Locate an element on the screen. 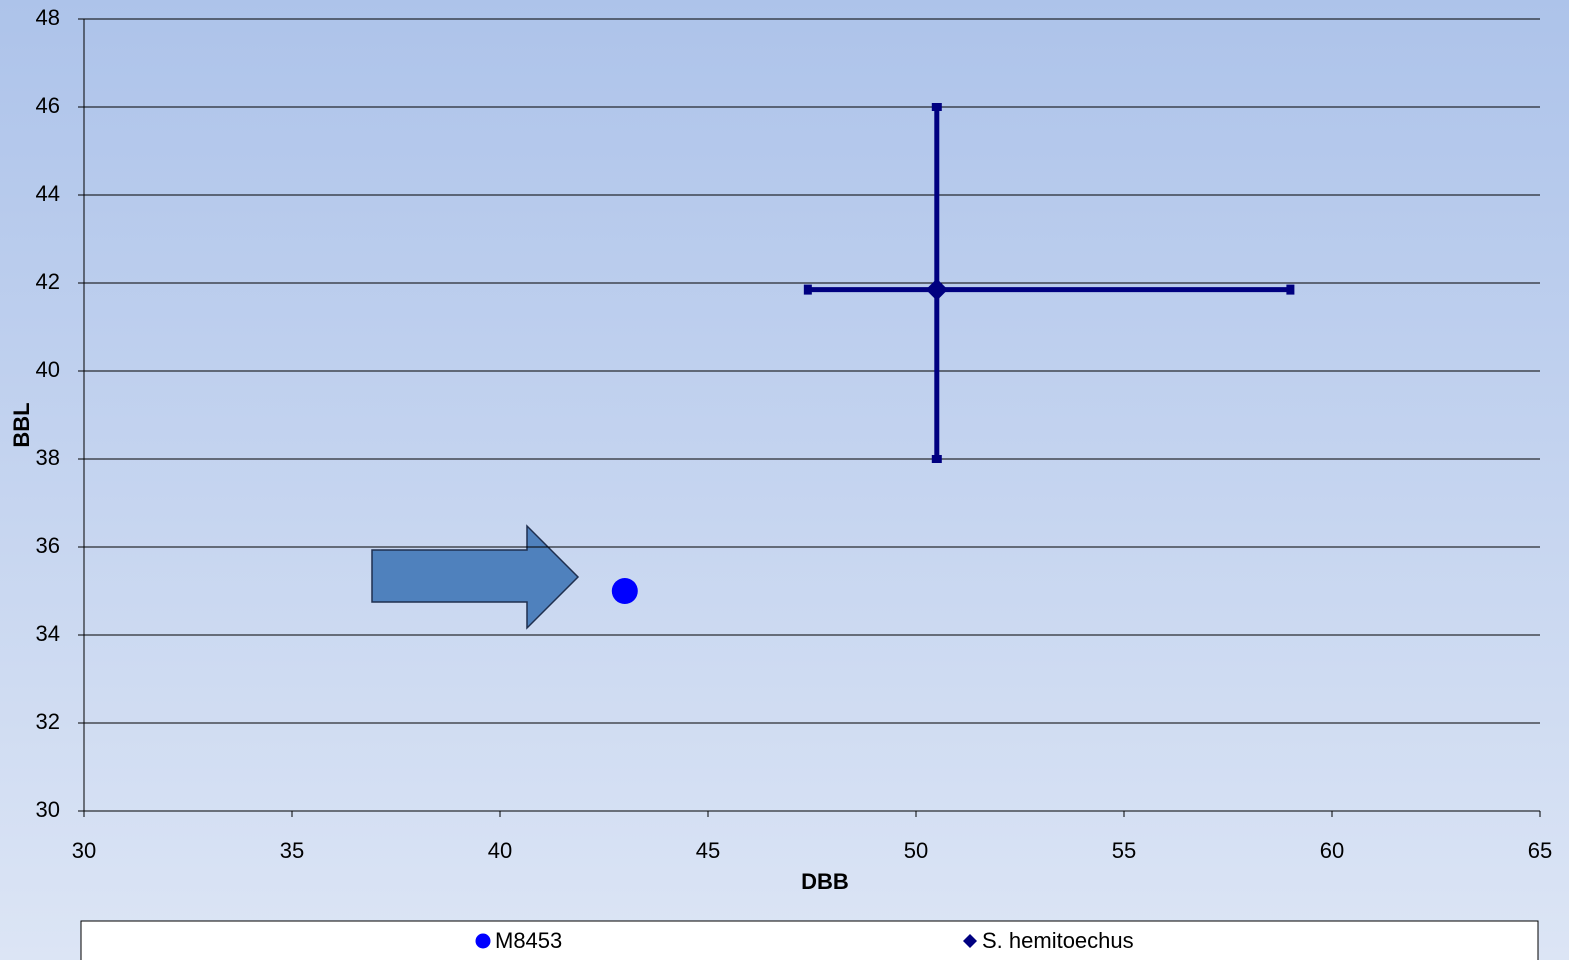 The image size is (1569, 960). x-axis-label: DBB is located at coordinates (825, 881).